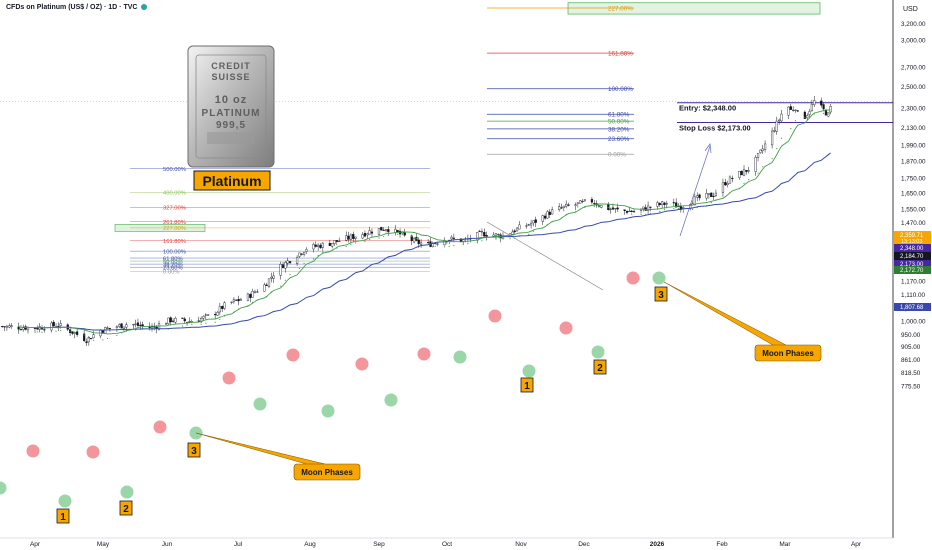 This screenshot has height=550, width=932. I want to click on price-axis, so click(912, 275).